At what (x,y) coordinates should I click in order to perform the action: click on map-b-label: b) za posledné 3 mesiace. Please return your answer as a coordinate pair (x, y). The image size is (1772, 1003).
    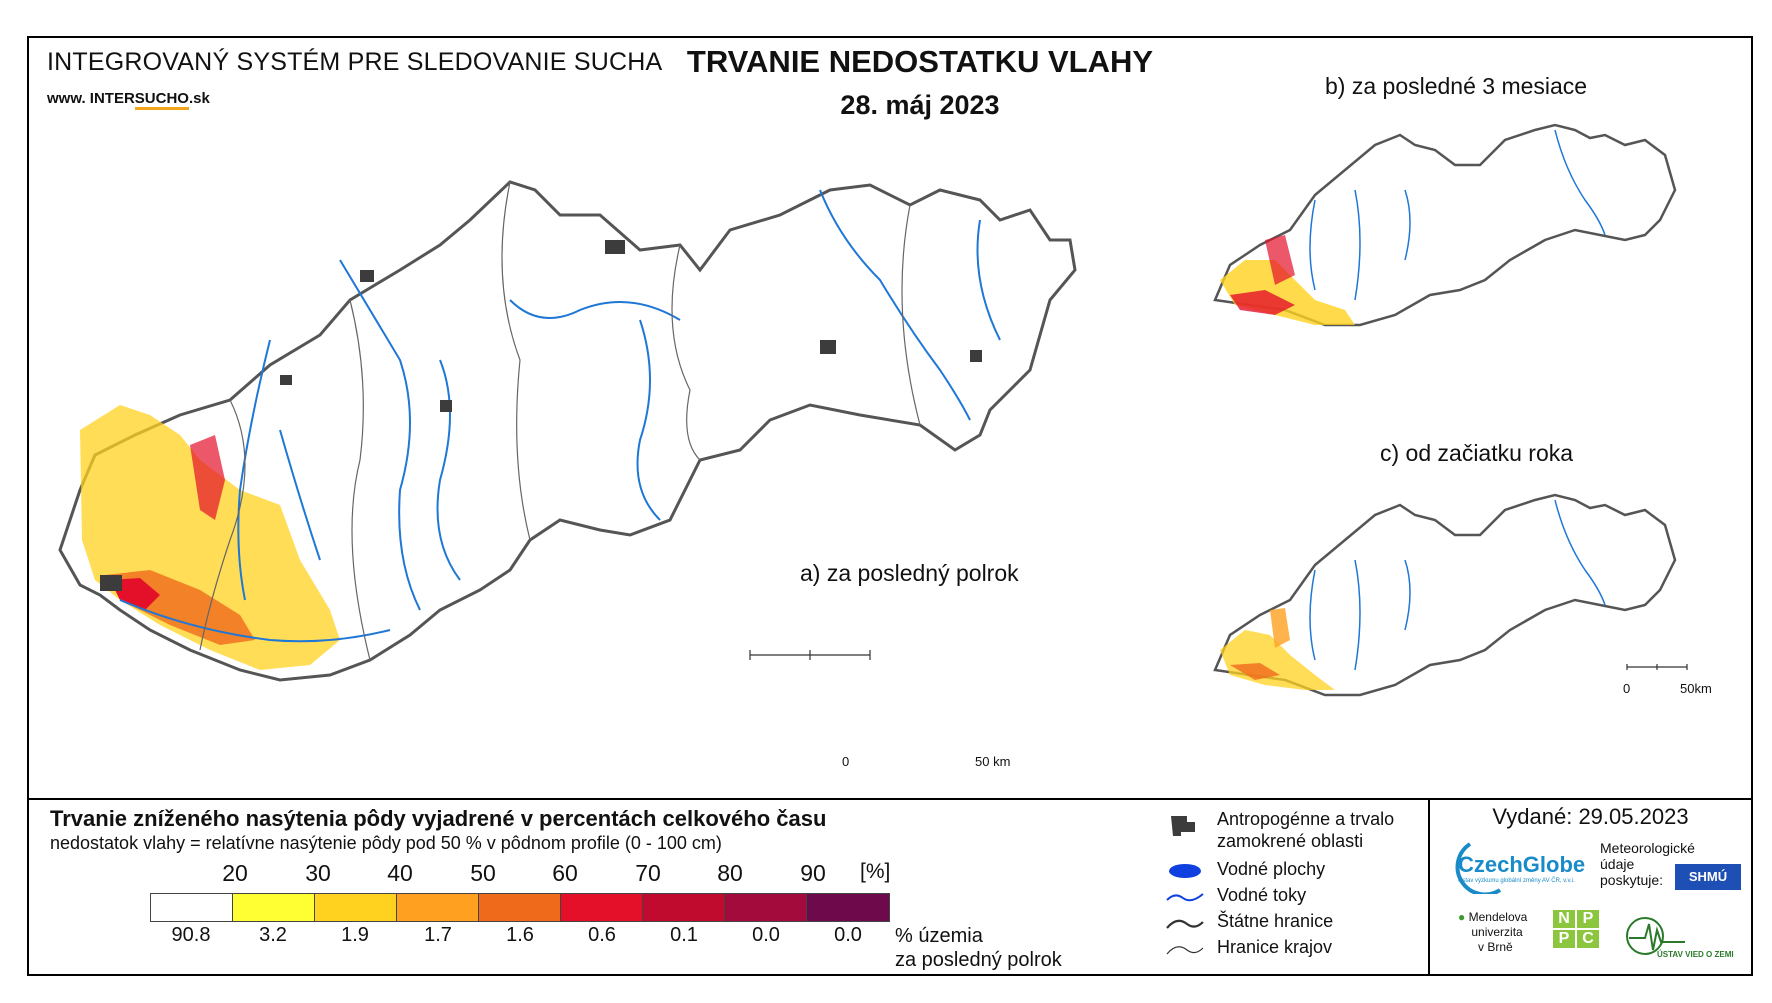
    Looking at the image, I should click on (1456, 86).